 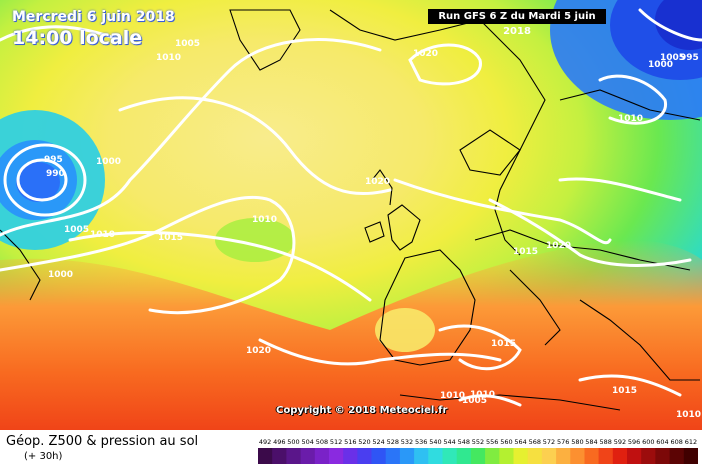 What do you see at coordinates (307, 442) in the screenshot?
I see `legend-value: 504` at bounding box center [307, 442].